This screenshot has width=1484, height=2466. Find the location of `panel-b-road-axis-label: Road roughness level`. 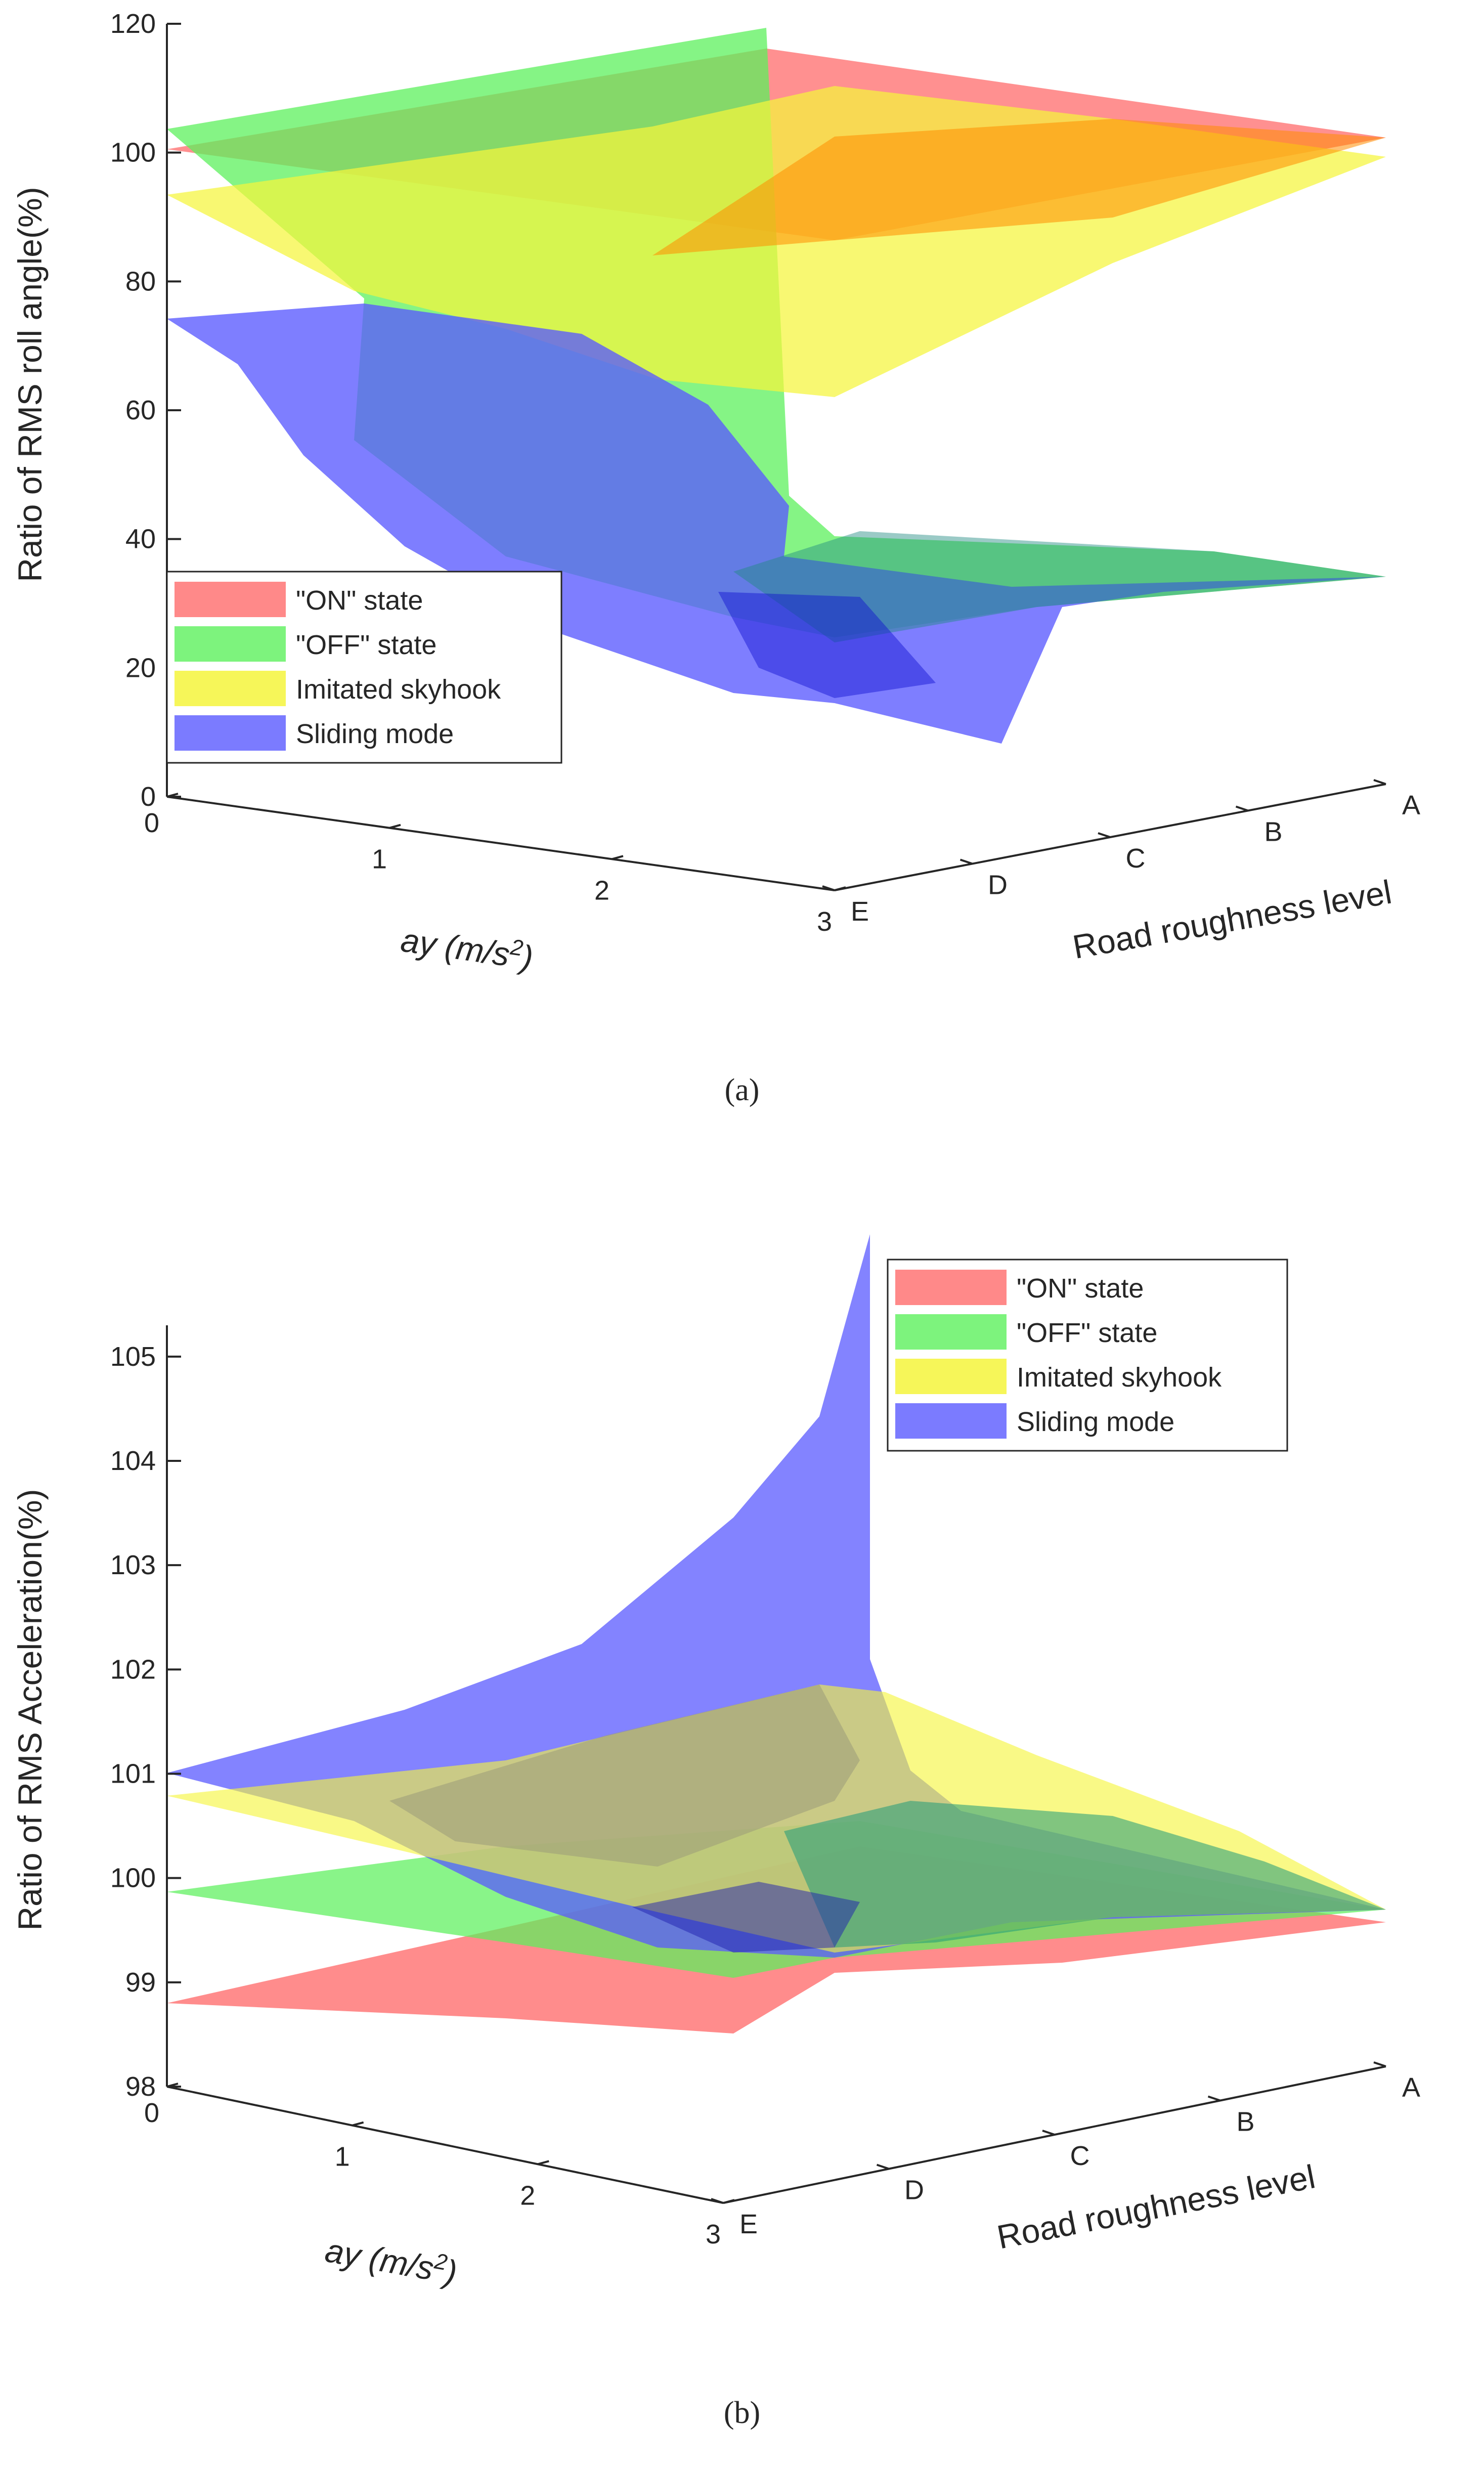

panel-b-road-axis-label: Road roughness level is located at coordinates (1156, 2206).